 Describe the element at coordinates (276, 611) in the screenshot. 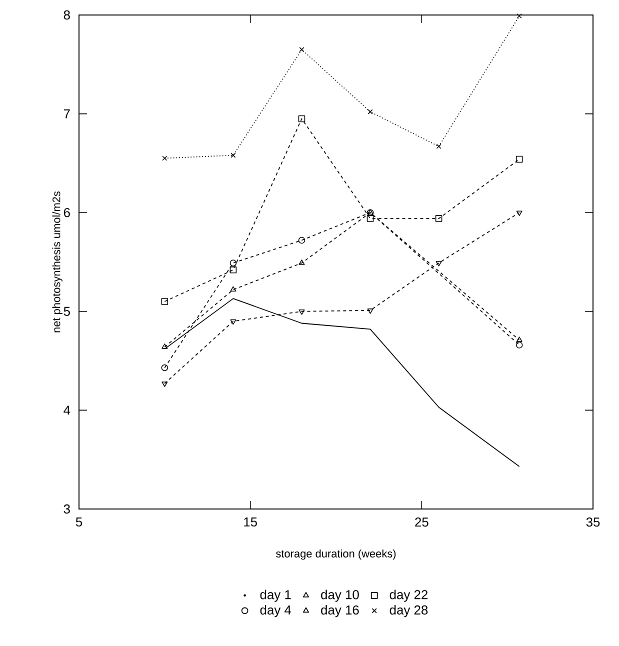

I see `legend-label: day 4` at that location.